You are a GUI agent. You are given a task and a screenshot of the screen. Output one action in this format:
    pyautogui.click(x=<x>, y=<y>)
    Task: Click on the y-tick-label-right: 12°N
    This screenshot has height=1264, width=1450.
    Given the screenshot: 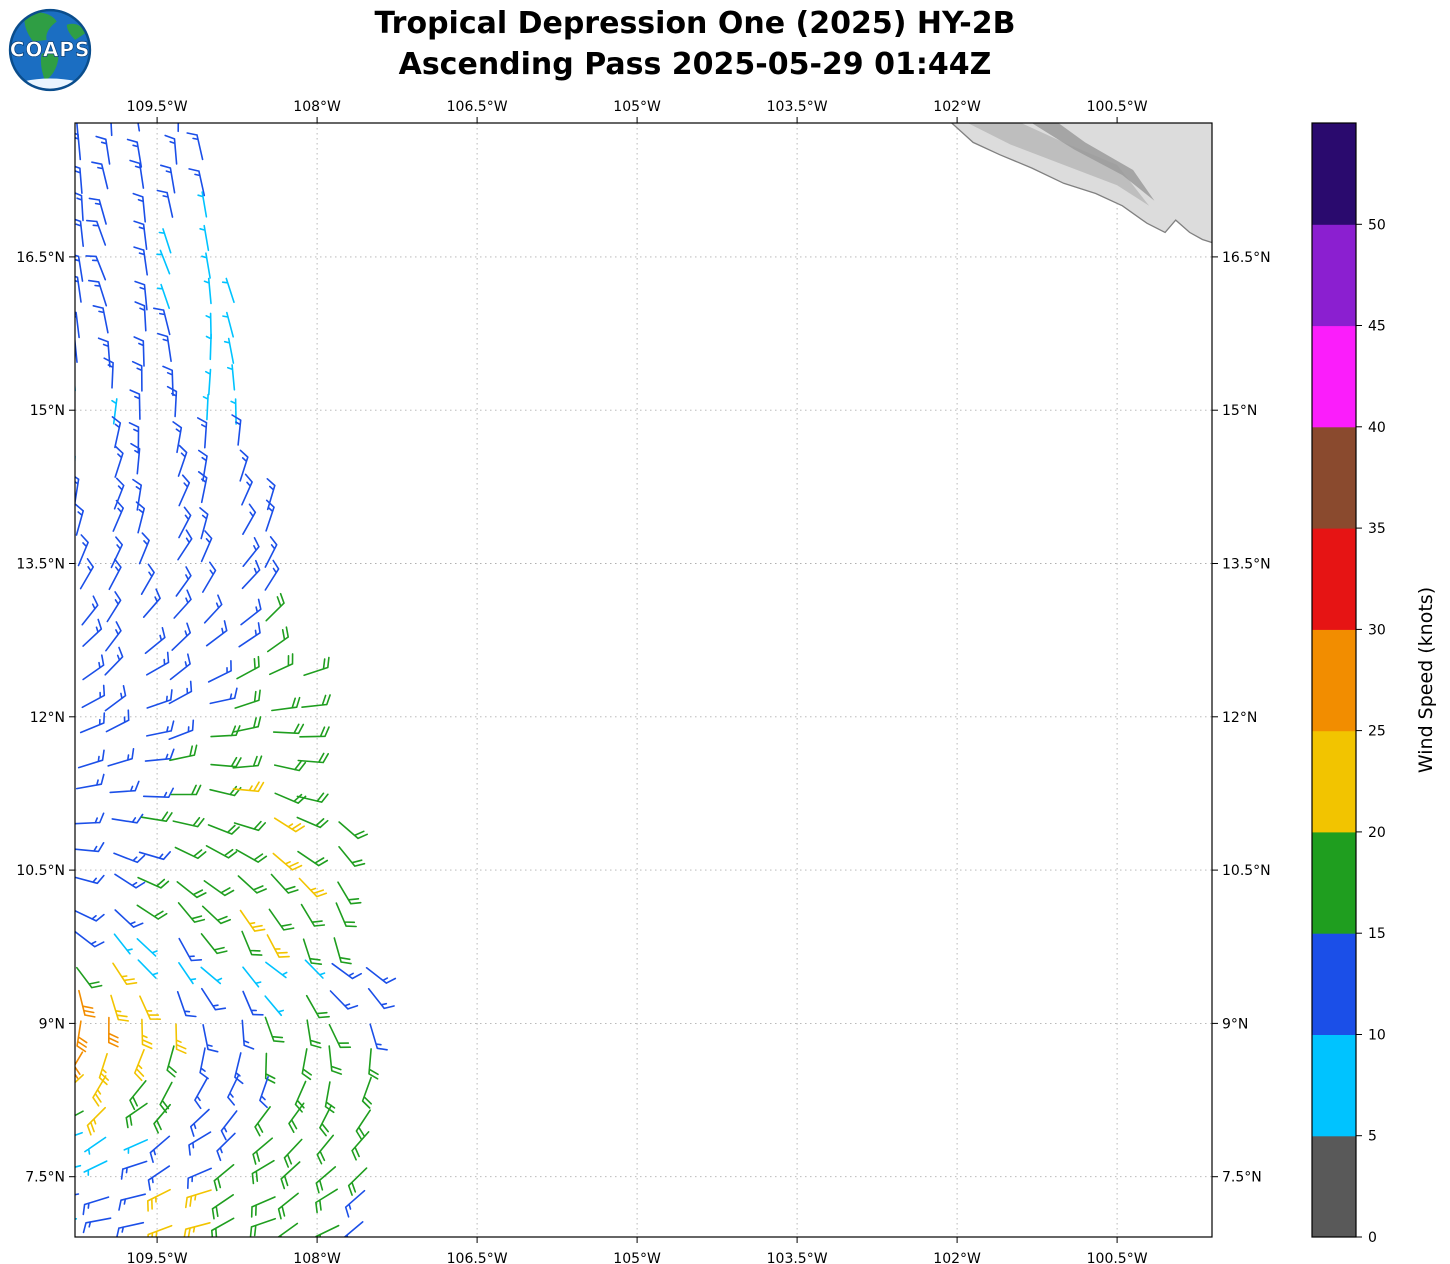 What is the action you would take?
    pyautogui.click(x=1239, y=718)
    